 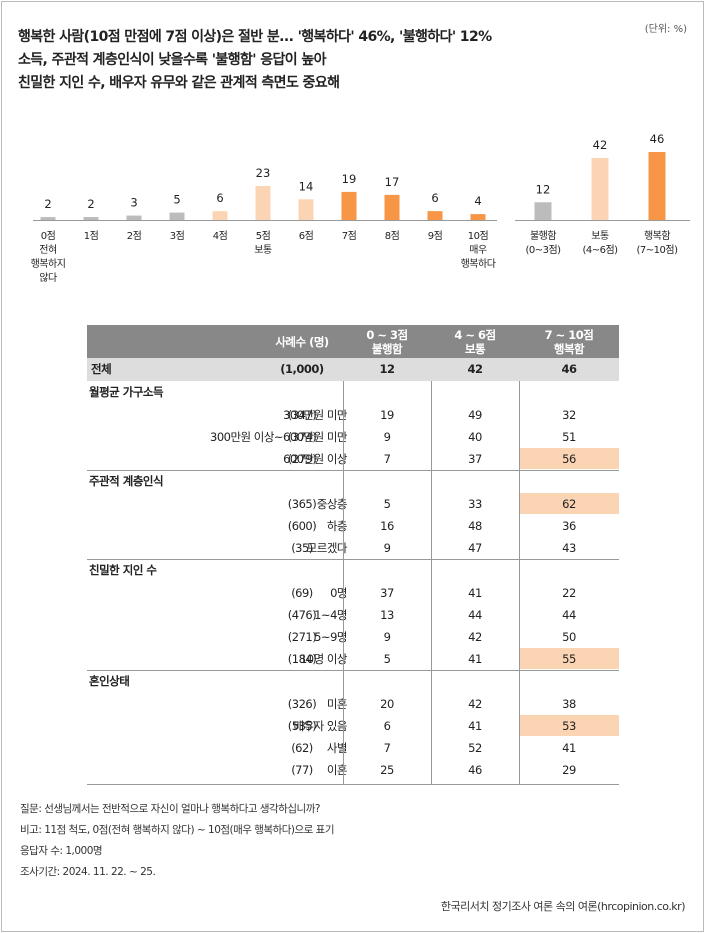 What do you see at coordinates (353, 659) in the screenshot?
I see `table-row: 10명 이상 (184) 5 41 55` at bounding box center [353, 659].